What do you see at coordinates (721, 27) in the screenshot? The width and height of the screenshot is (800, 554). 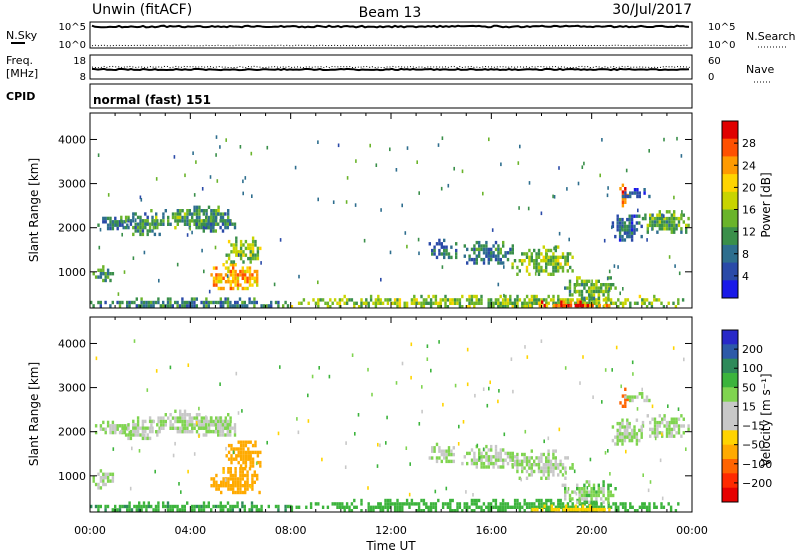 I see `nsearch-ytick-top: 10^5` at bounding box center [721, 27].